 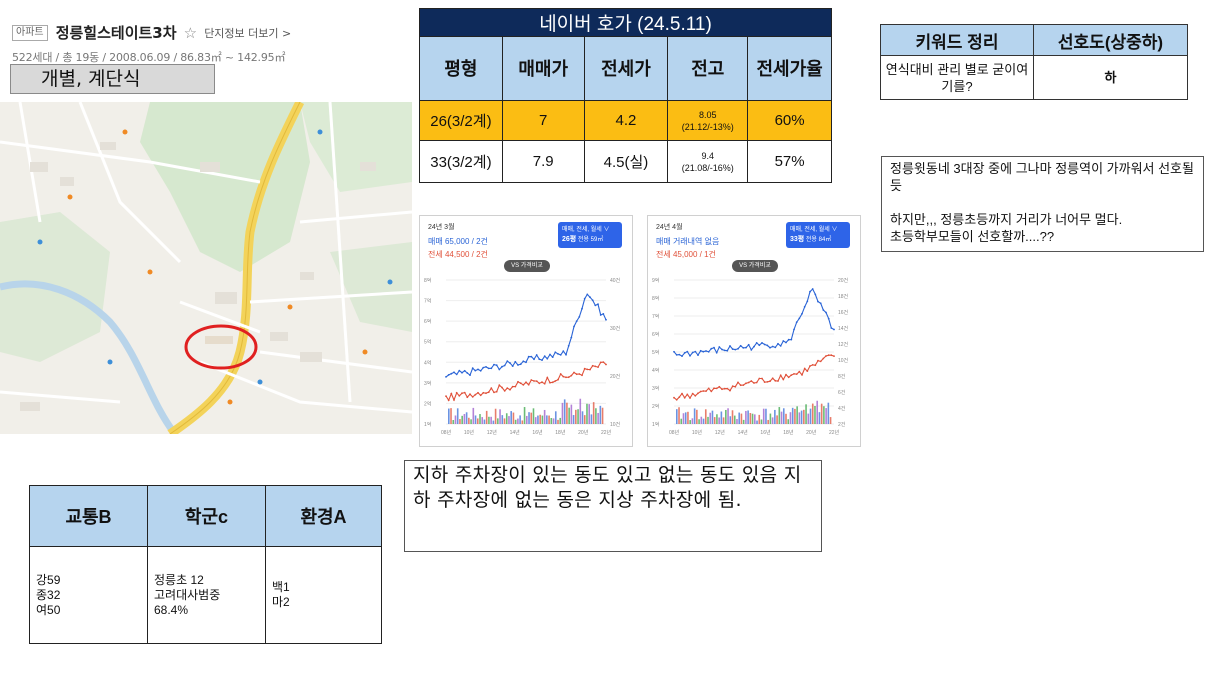 What do you see at coordinates (427, 362) in the screenshot?
I see `y-tick-label-left: 4억` at bounding box center [427, 362].